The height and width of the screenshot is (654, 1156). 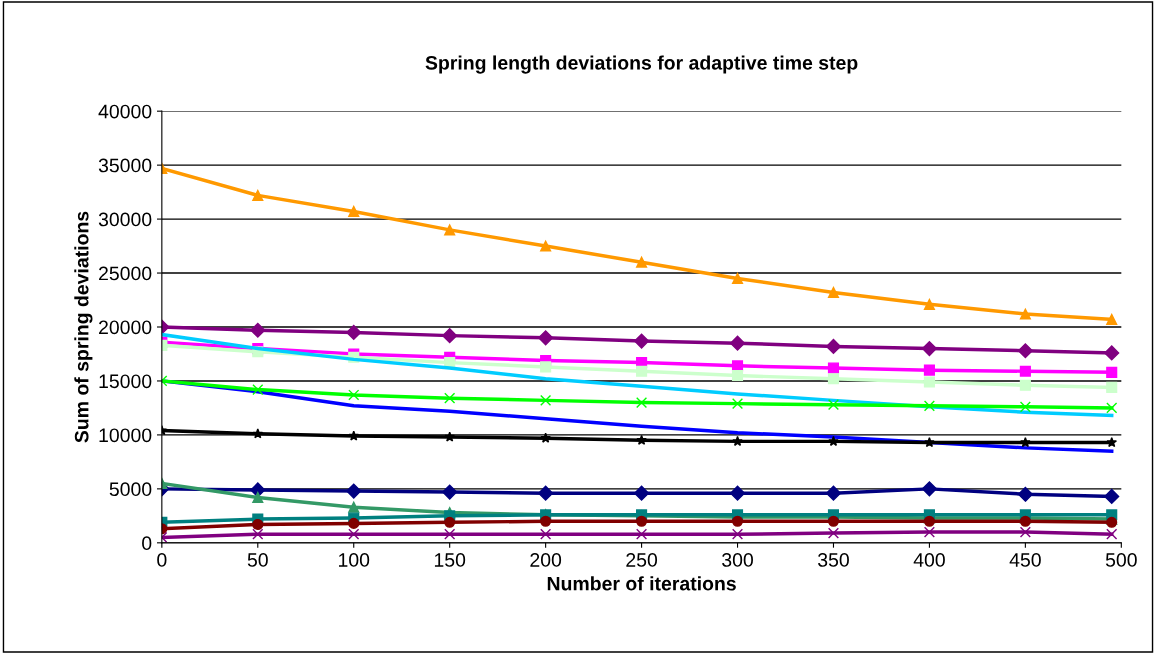 What do you see at coordinates (125, 381) in the screenshot?
I see `y-tick-label: 15000` at bounding box center [125, 381].